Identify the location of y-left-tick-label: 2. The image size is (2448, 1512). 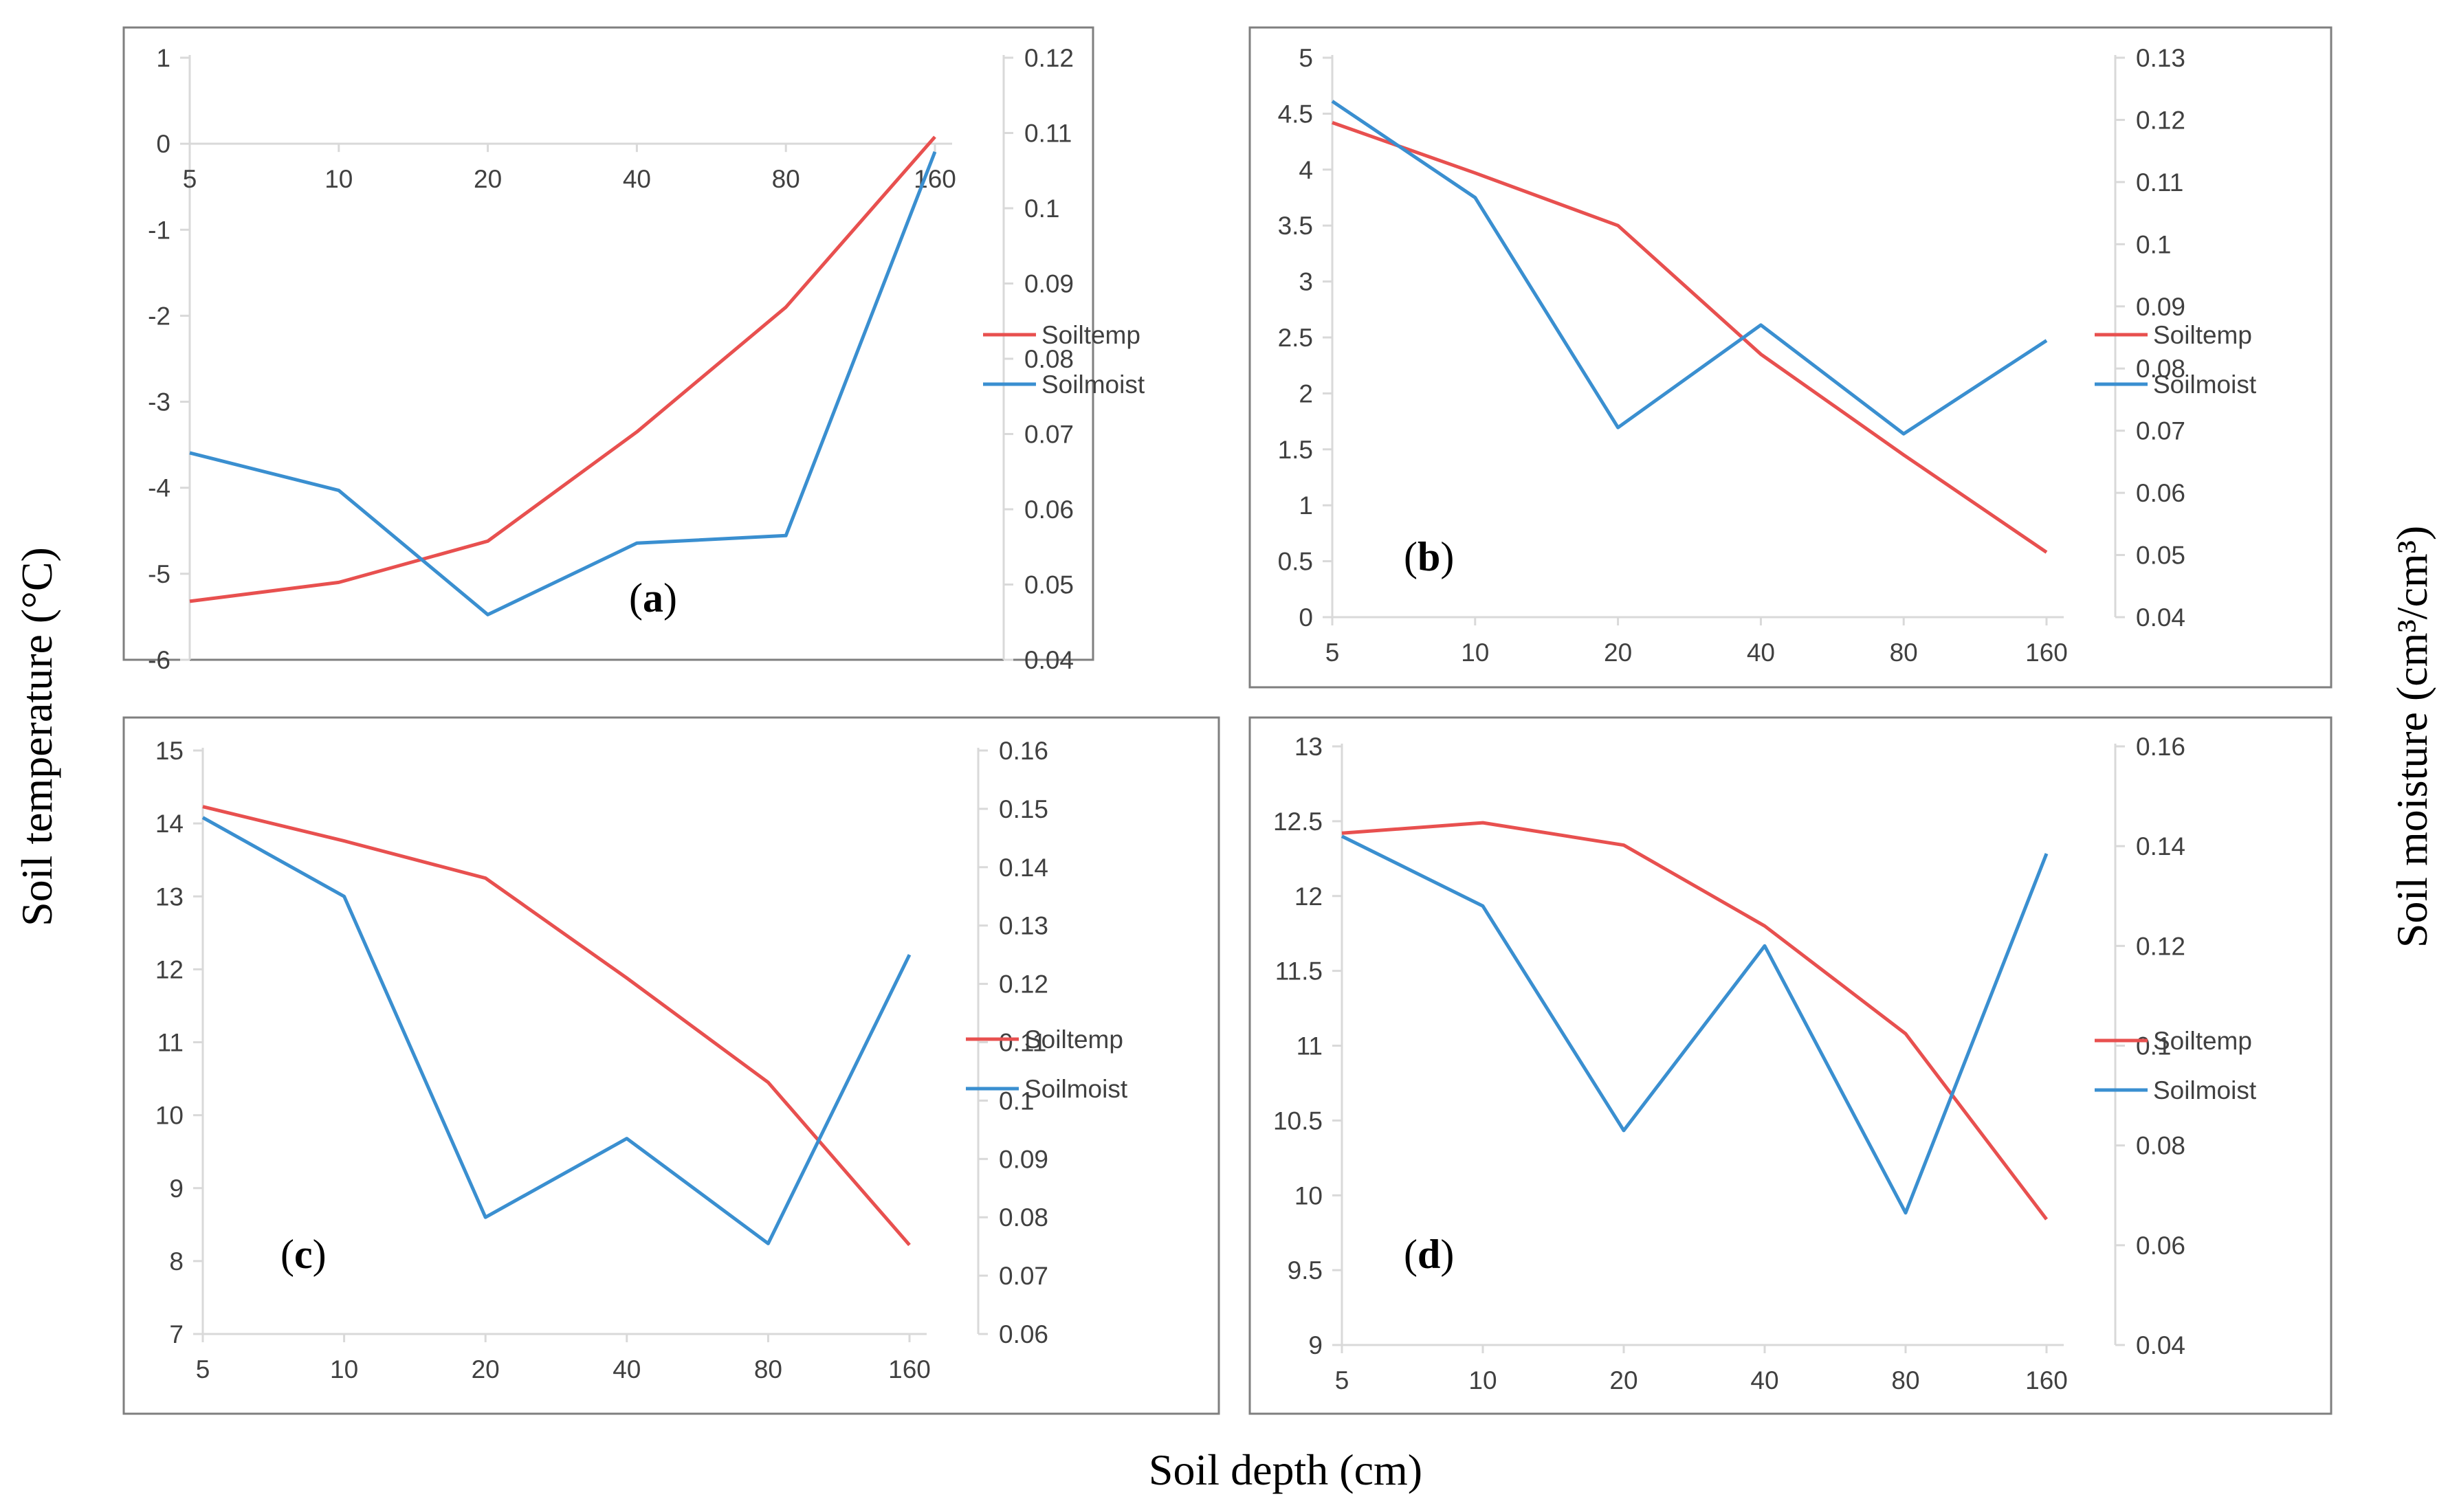
(1306, 393).